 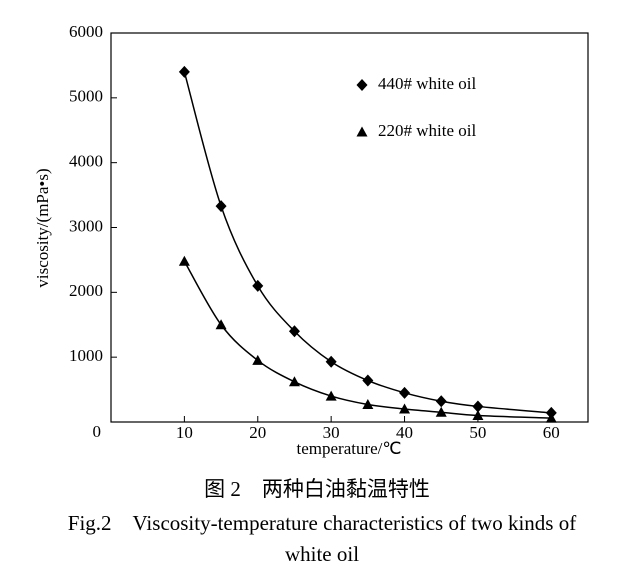 What do you see at coordinates (86, 290) in the screenshot?
I see `y-tick-label: 2000` at bounding box center [86, 290].